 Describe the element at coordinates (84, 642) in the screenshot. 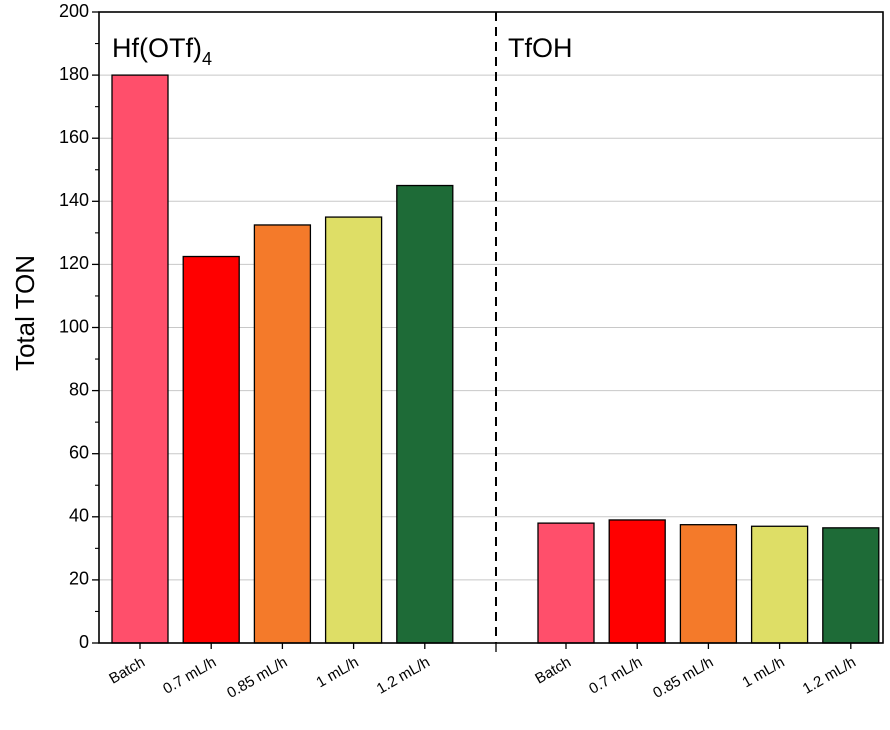

I see `y-tick-label: 0` at that location.